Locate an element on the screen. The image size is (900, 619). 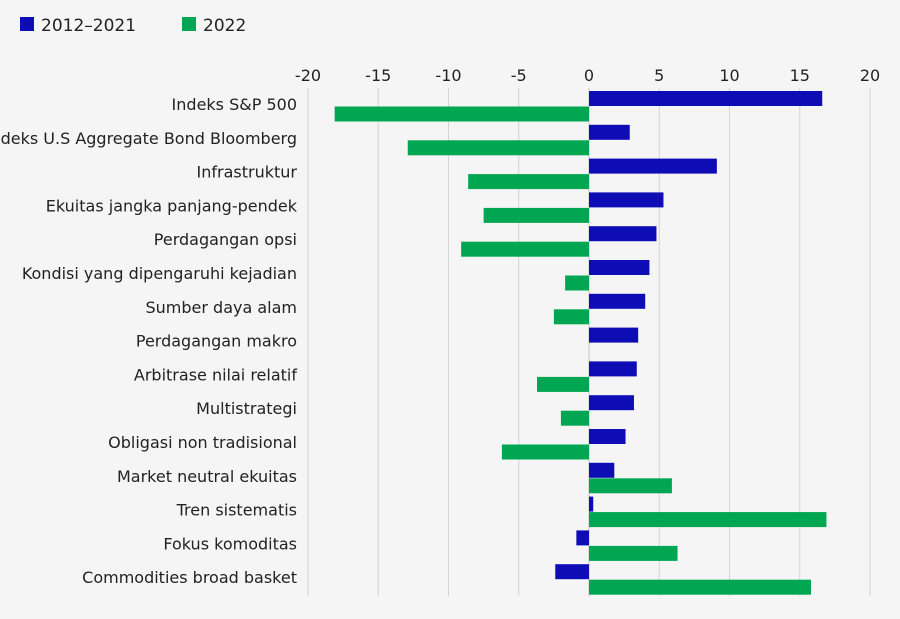
x-tick-label: -15 is located at coordinates (378, 75).